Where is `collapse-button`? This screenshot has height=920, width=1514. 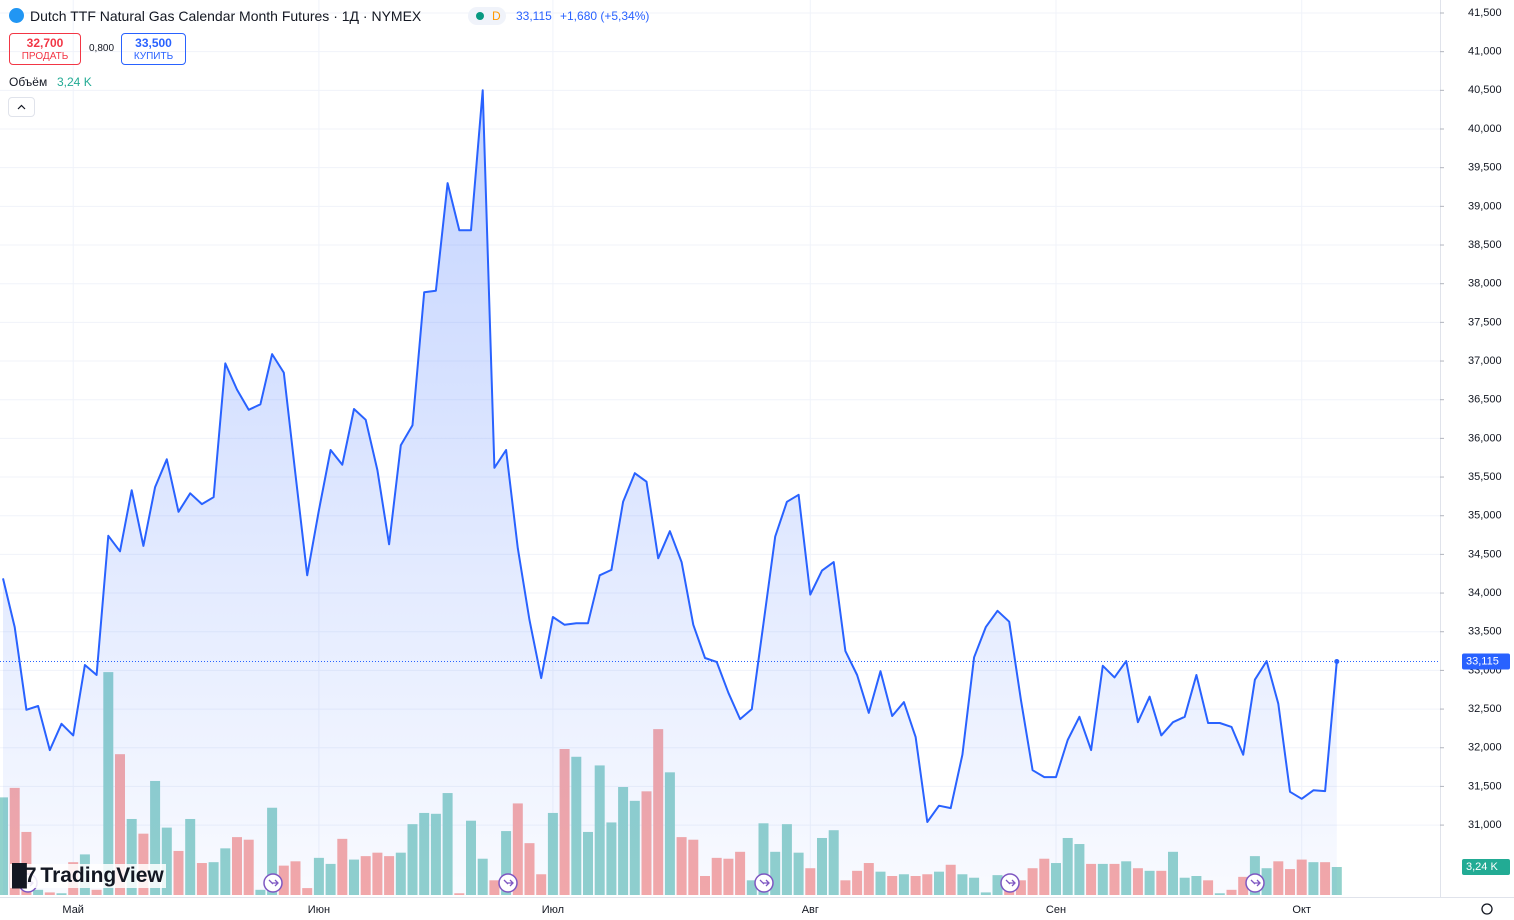
collapse-button is located at coordinates (21, 107).